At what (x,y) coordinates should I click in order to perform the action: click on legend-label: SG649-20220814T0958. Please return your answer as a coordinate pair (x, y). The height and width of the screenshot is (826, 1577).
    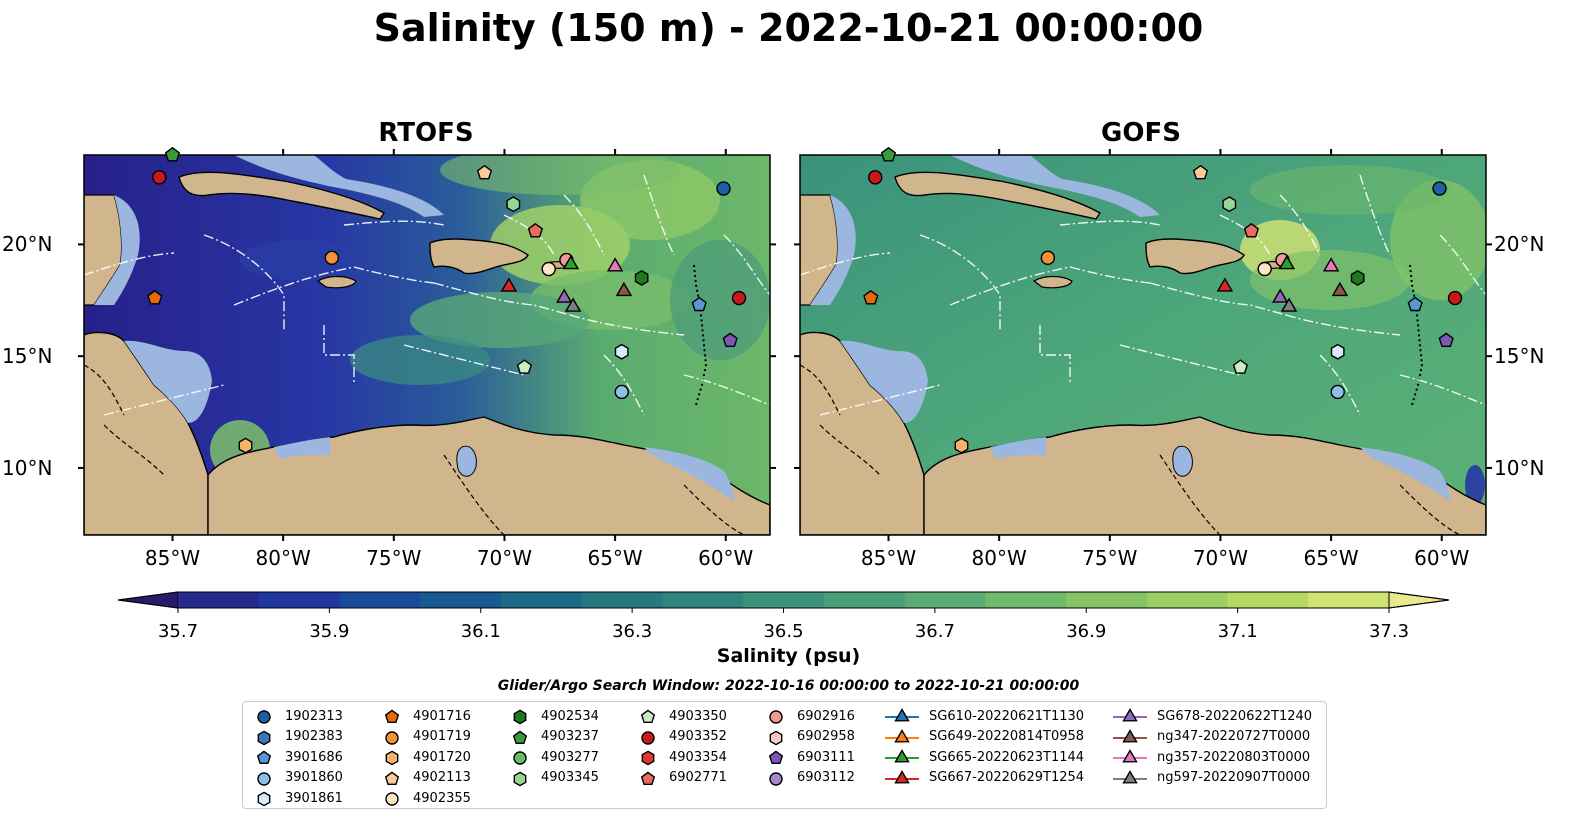
    Looking at the image, I should click on (1007, 737).